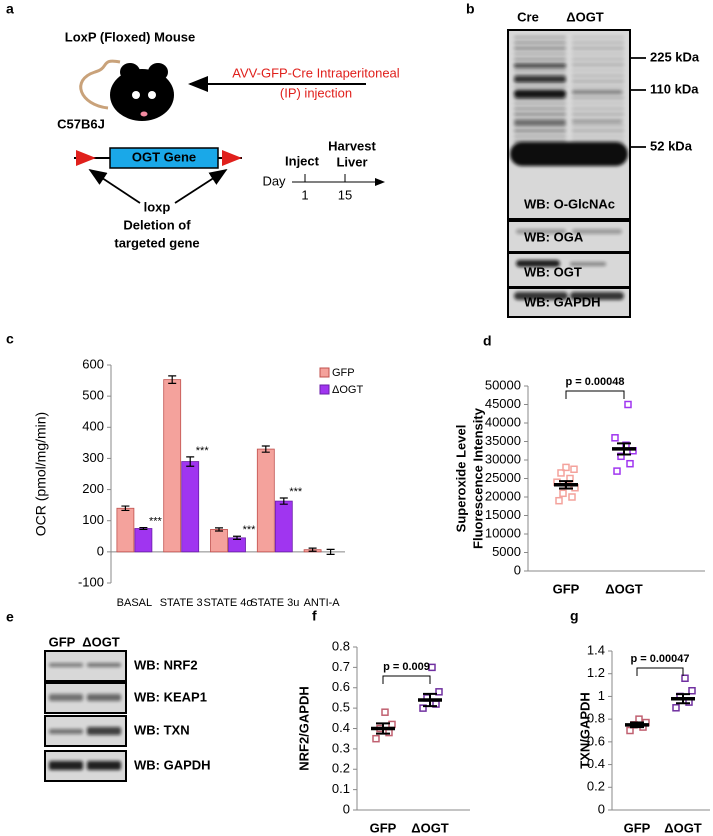 The height and width of the screenshot is (836, 713). Describe the element at coordinates (341, 768) in the screenshot. I see `y-tick-label: 0.2` at that location.